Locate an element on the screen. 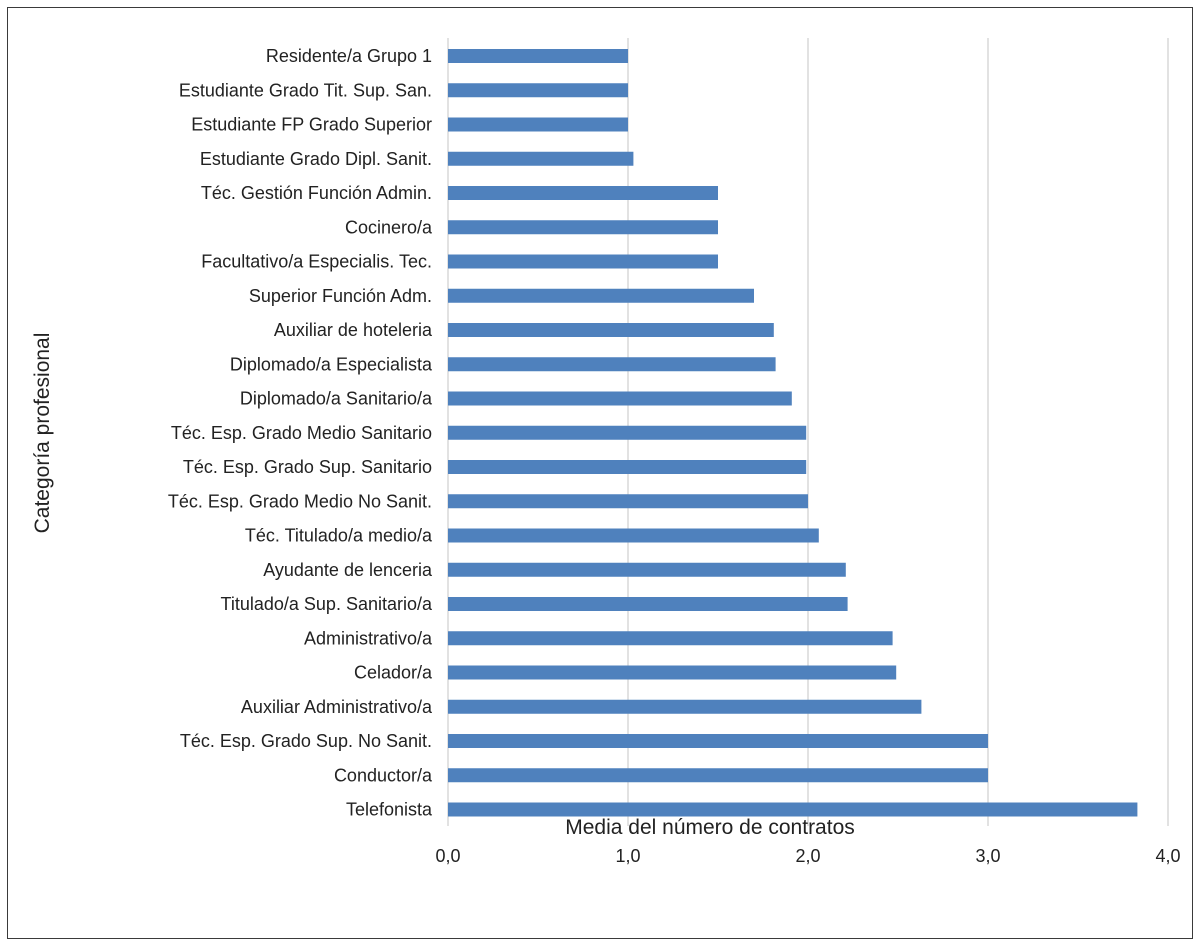  category-label: Cocinero/a is located at coordinates (389, 227).